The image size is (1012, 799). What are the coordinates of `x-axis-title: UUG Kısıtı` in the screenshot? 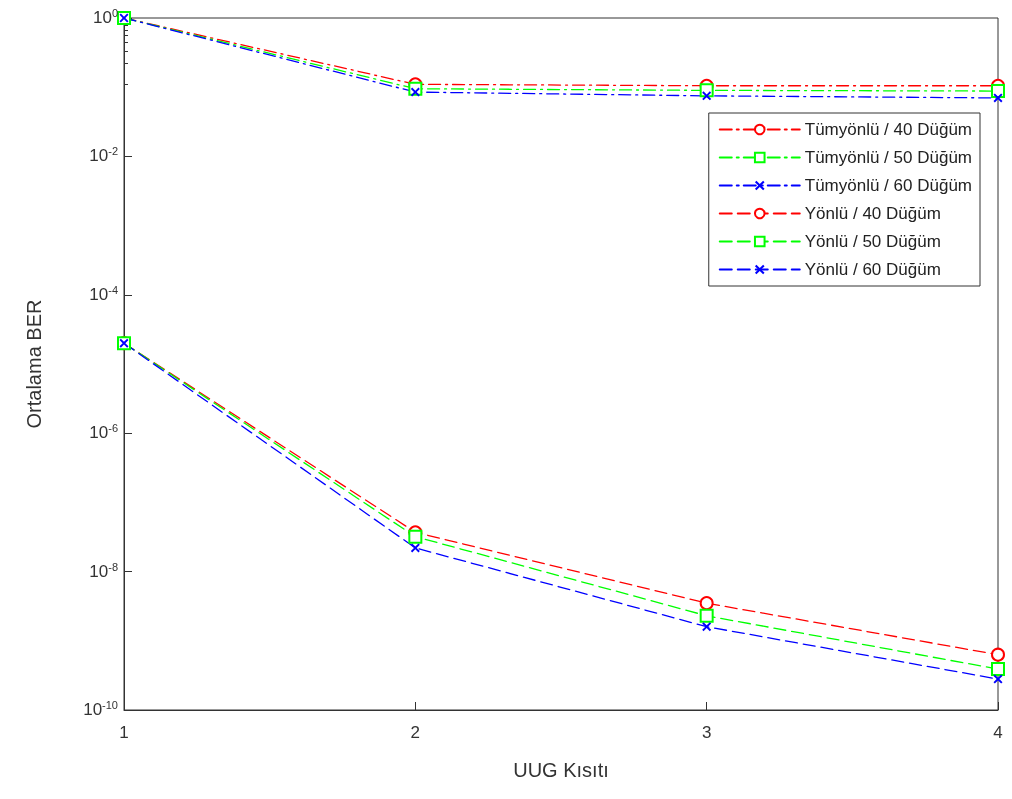 It's located at (561, 770).